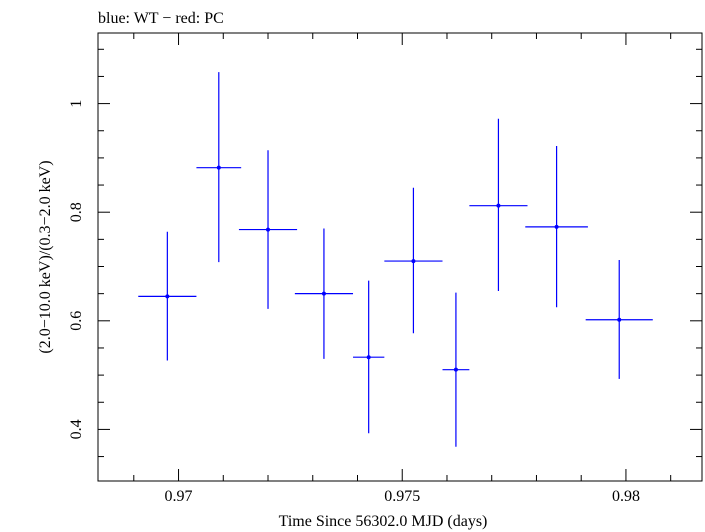  I want to click on x-tick-label: 0.97, so click(179, 496).